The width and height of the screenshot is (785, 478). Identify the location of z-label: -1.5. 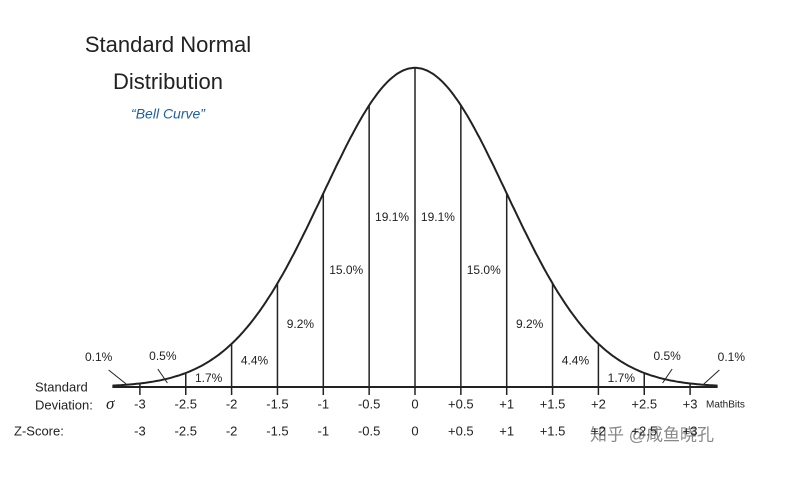
(277, 430).